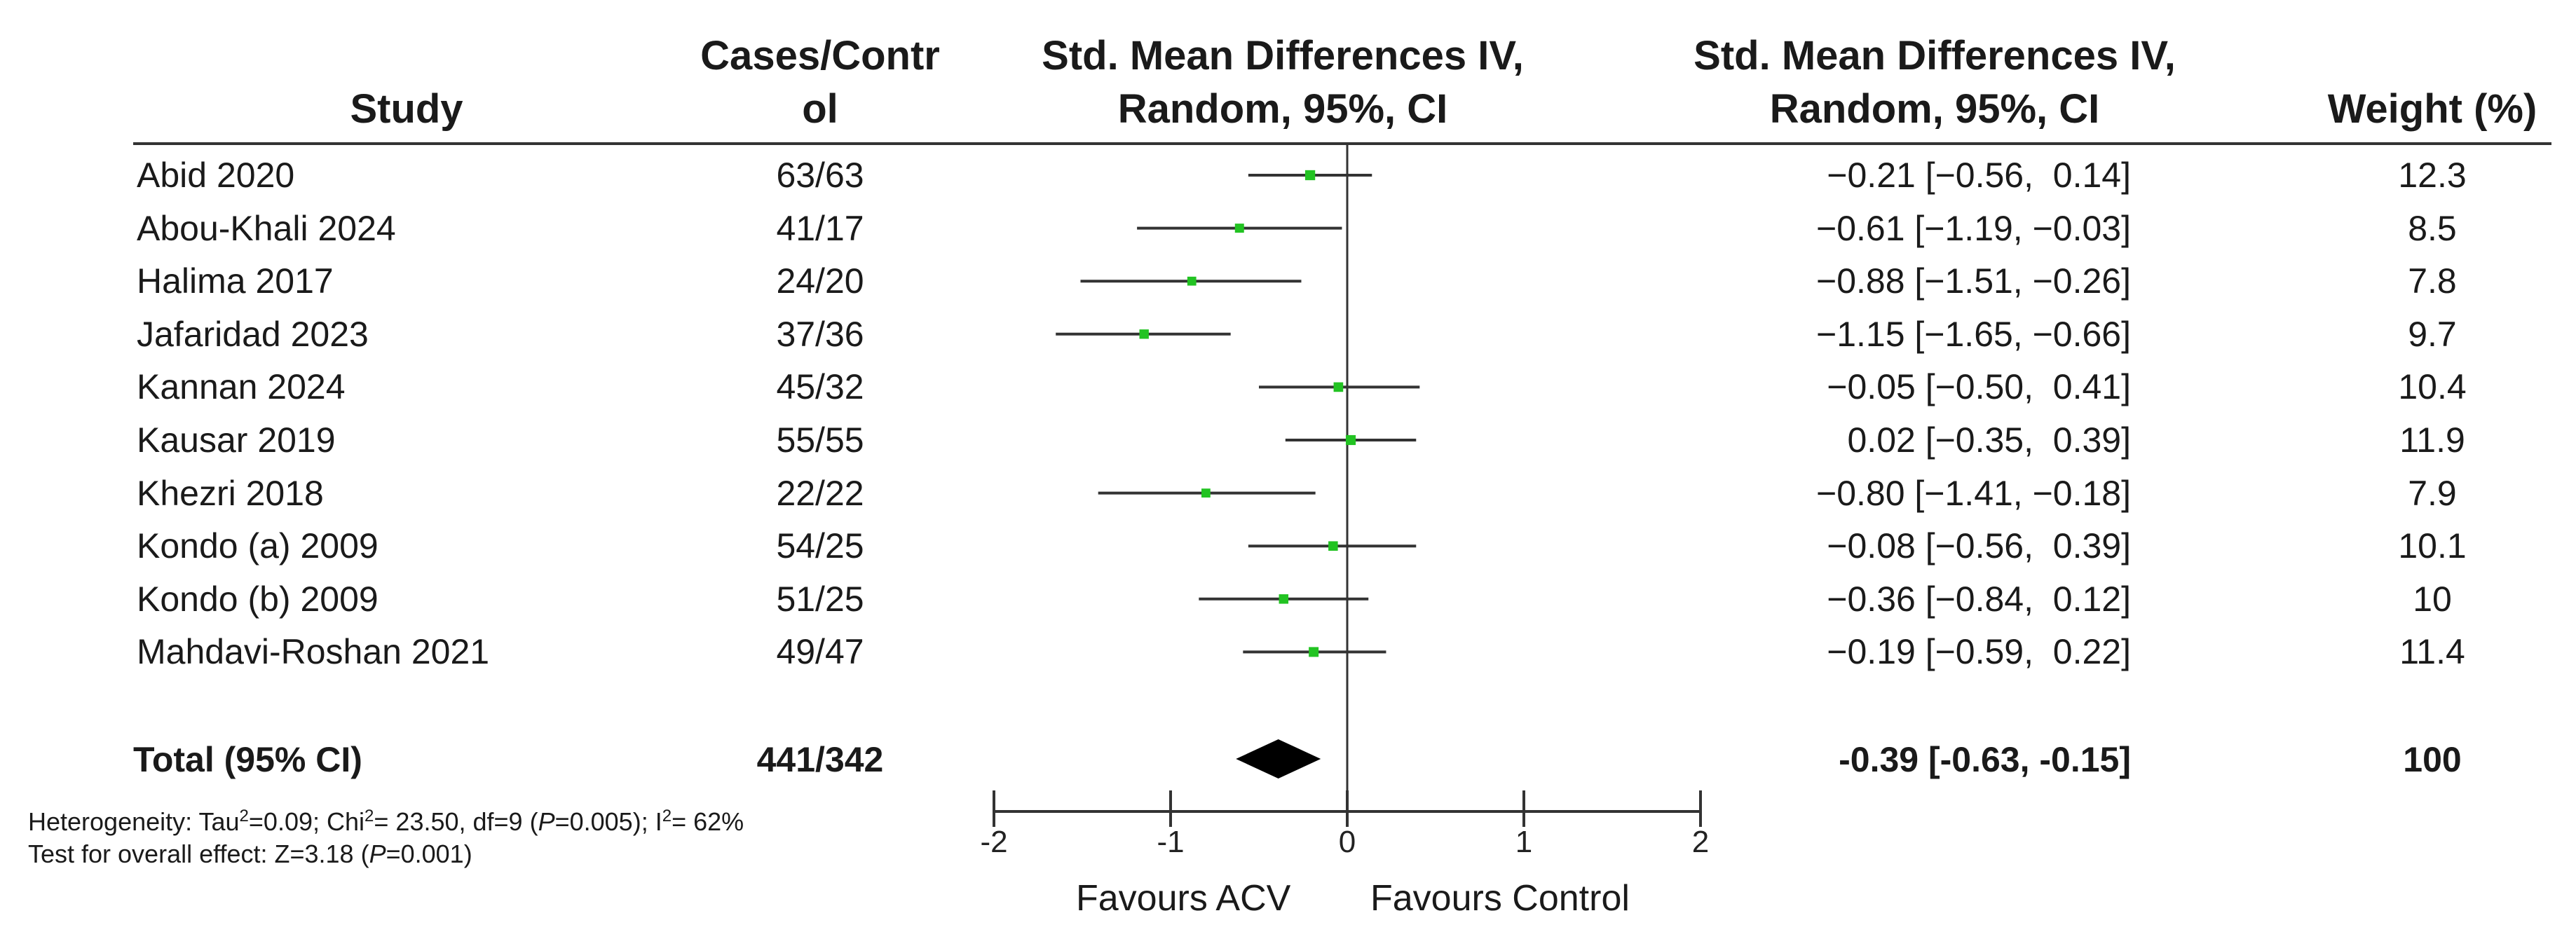 The height and width of the screenshot is (946, 2576). What do you see at coordinates (1935, 55) in the screenshot?
I see `header-smd-text-line1: Std. Mean Differences IV,` at bounding box center [1935, 55].